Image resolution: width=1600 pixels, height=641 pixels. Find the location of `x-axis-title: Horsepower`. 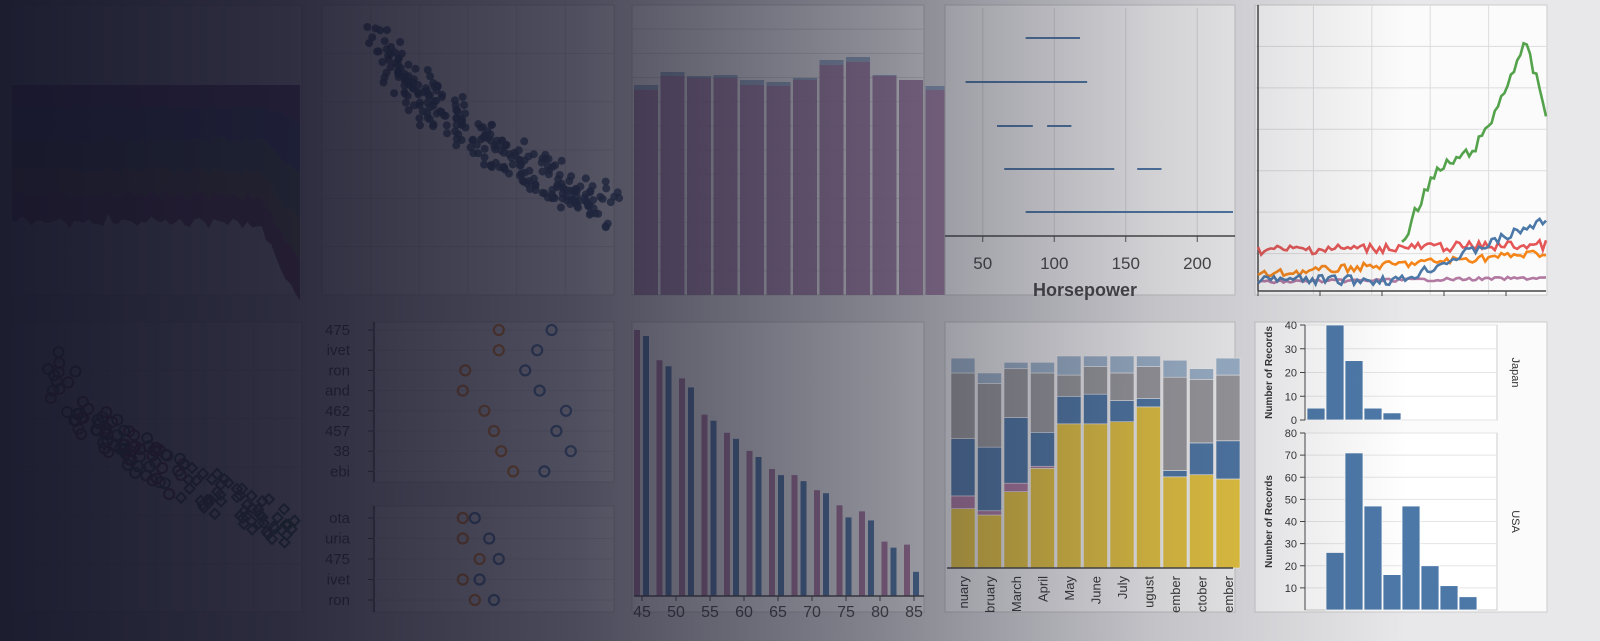

x-axis-title: Horsepower is located at coordinates (1085, 290).